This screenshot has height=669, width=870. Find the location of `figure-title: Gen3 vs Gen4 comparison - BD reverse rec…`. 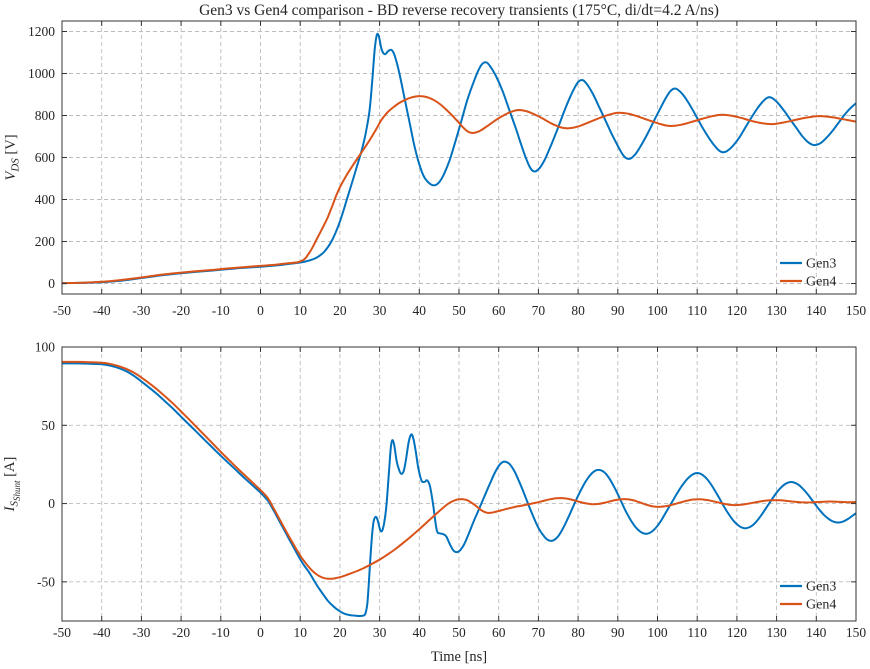

figure-title: Gen3 vs Gen4 comparison - BD reverse rec… is located at coordinates (459, 10).